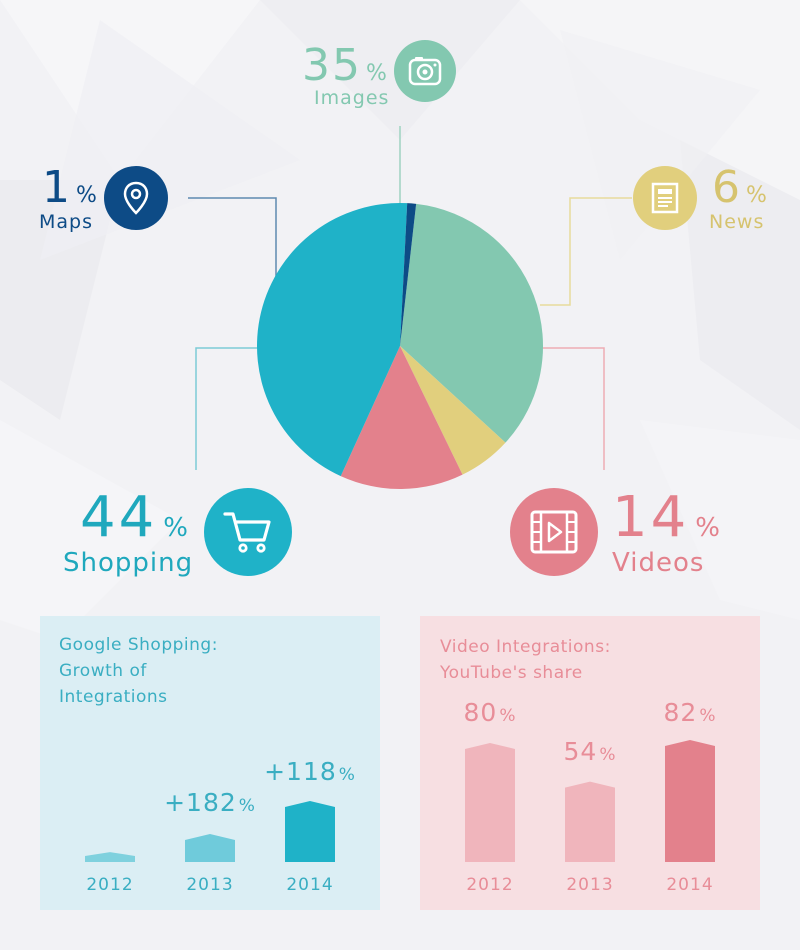  Describe the element at coordinates (608, 755) in the screenshot. I see `video-bar-label-2013-sign: %` at that location.